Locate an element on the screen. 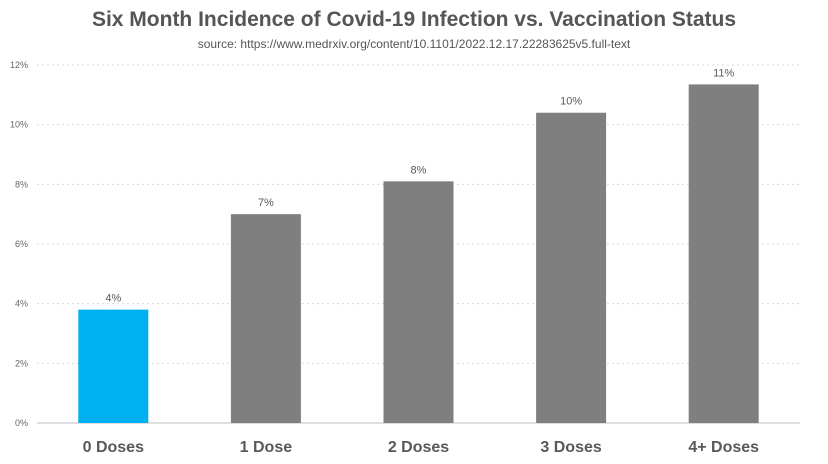  data-label: 11% is located at coordinates (723, 73).